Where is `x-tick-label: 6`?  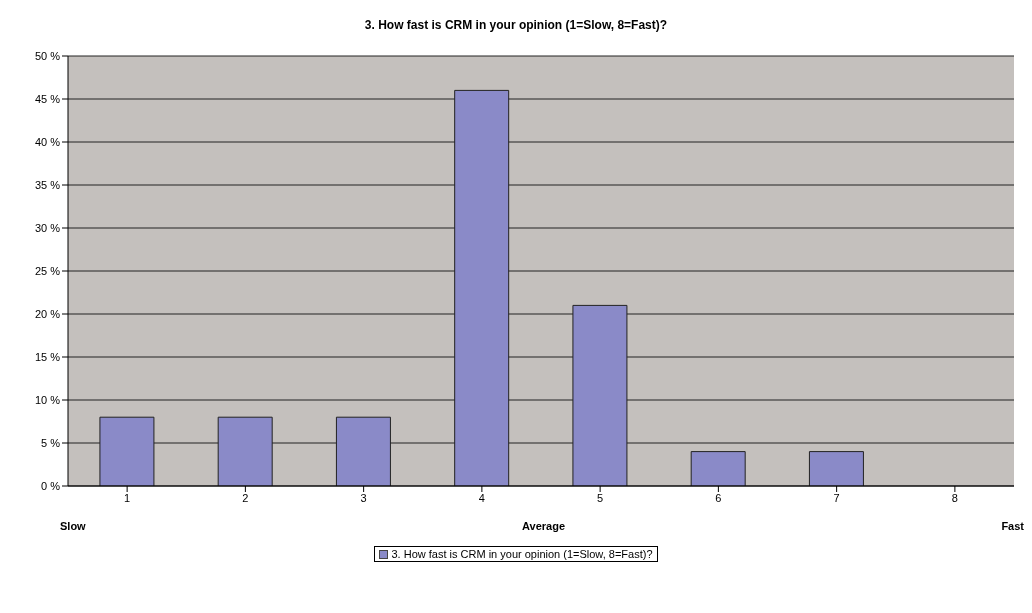 x-tick-label: 6 is located at coordinates (718, 497).